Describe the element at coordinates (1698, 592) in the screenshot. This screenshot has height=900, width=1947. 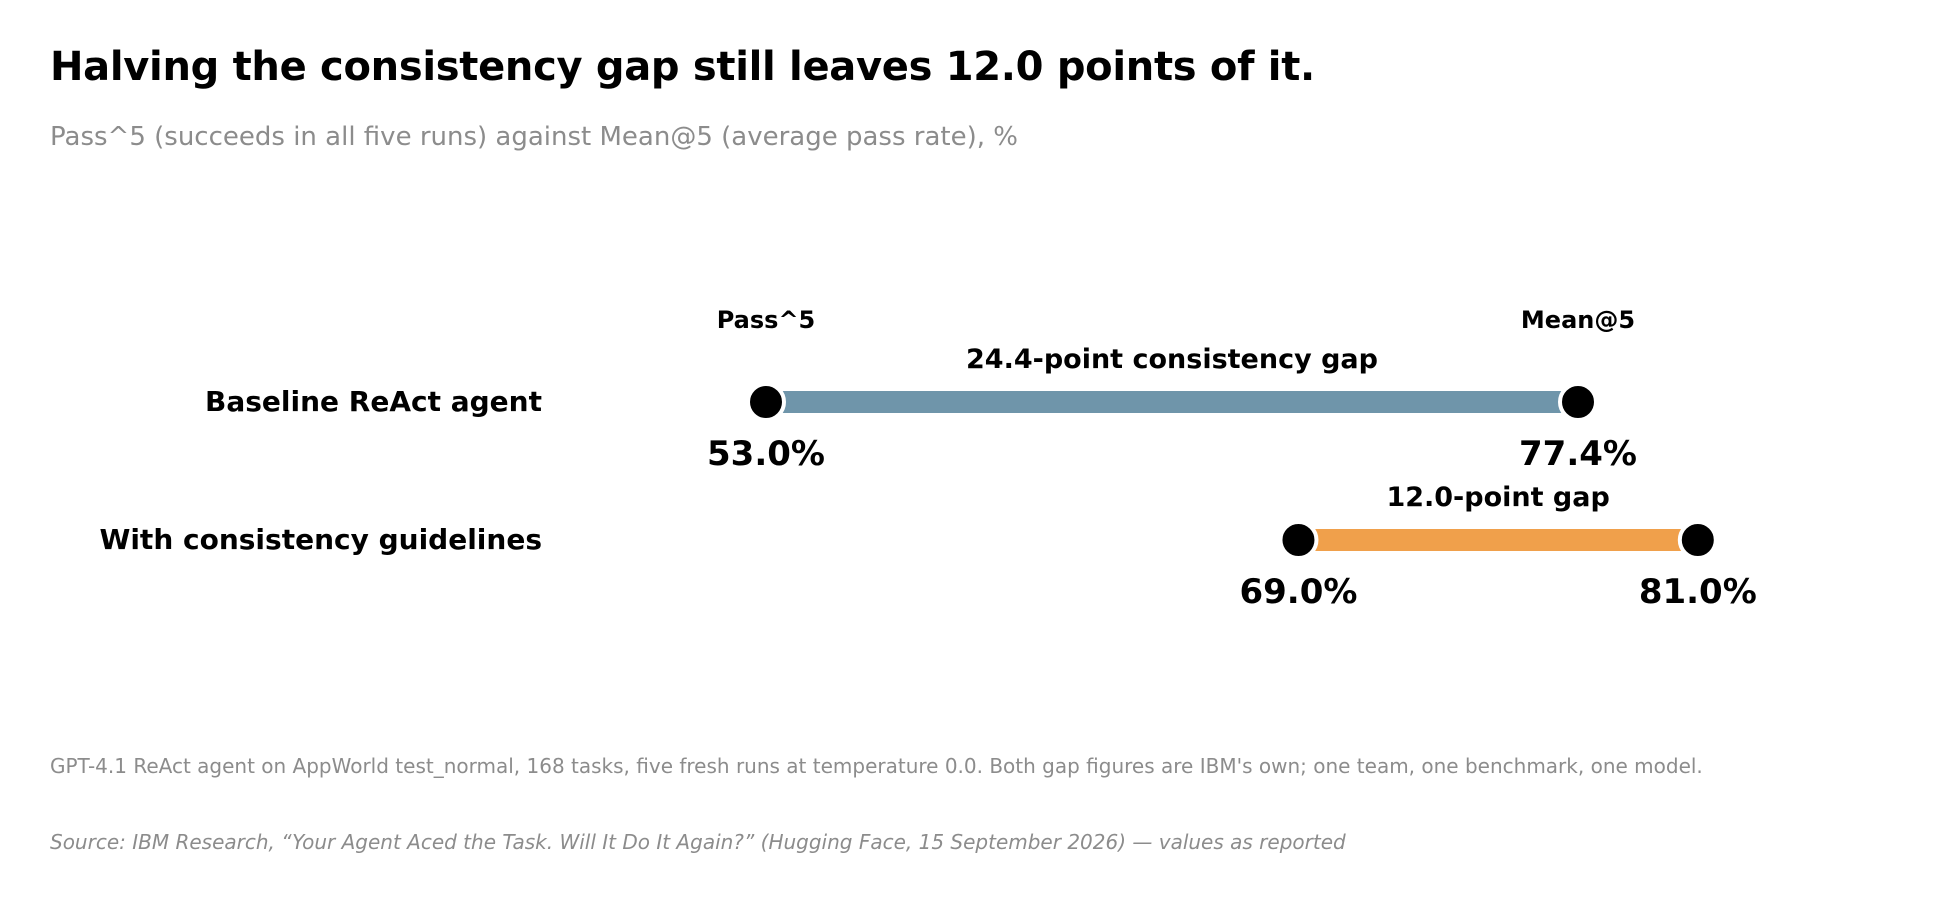
I see `value-label-end: 81.0%` at that location.